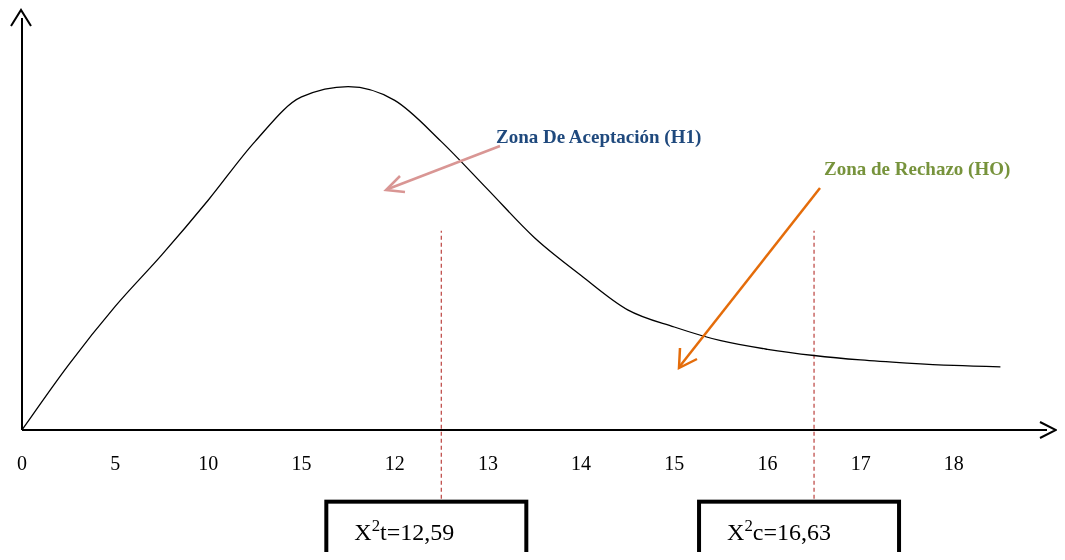 The height and width of the screenshot is (560, 1065). What do you see at coordinates (404, 530) in the screenshot?
I see `text: X$^{2}$t=12,59` at bounding box center [404, 530].